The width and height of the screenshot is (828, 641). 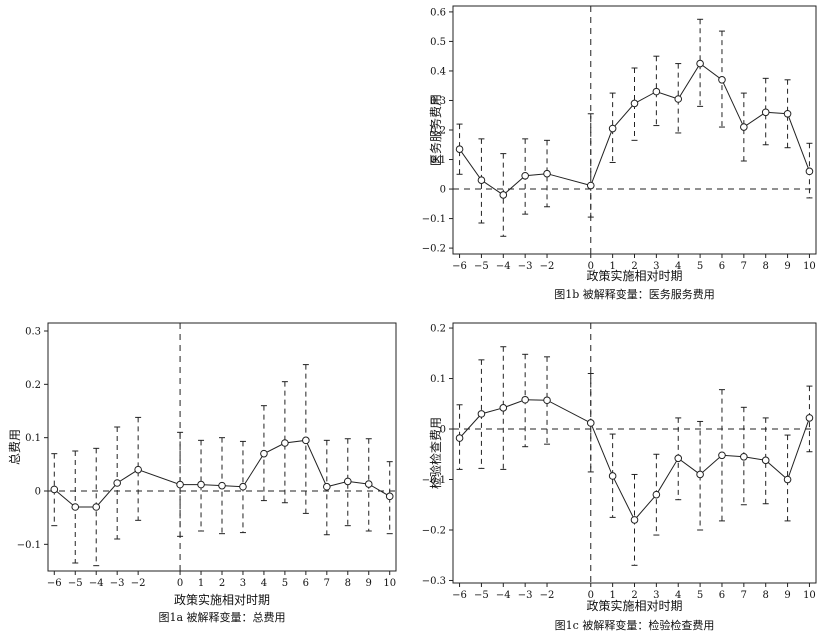 What do you see at coordinates (434, 581) in the screenshot?
I see `y-tick-label: −0.3` at bounding box center [434, 581].